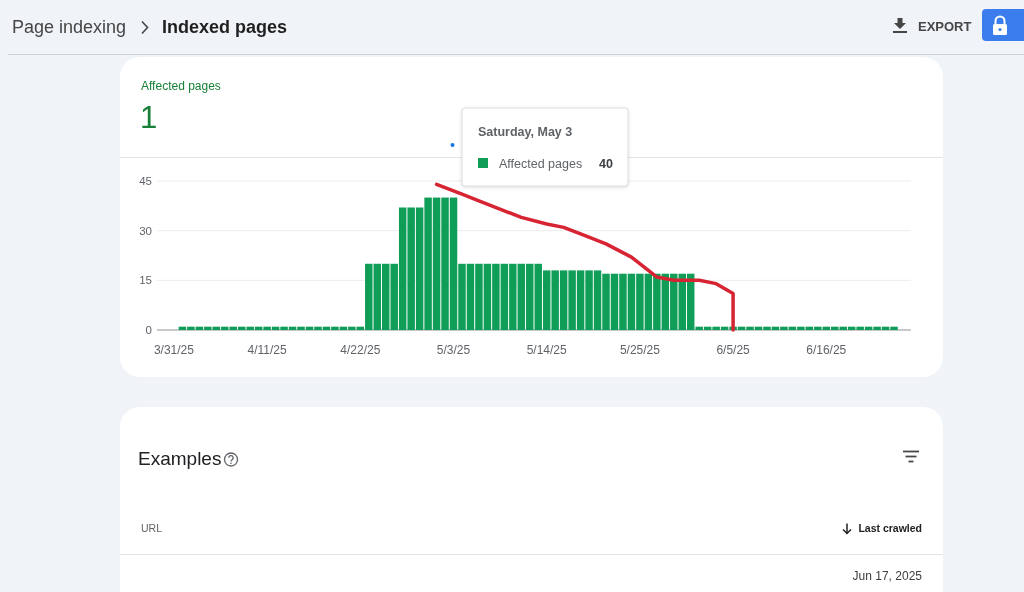 This screenshot has width=1024, height=592. What do you see at coordinates (145, 230) in the screenshot?
I see `y-tick-label: 30` at bounding box center [145, 230].